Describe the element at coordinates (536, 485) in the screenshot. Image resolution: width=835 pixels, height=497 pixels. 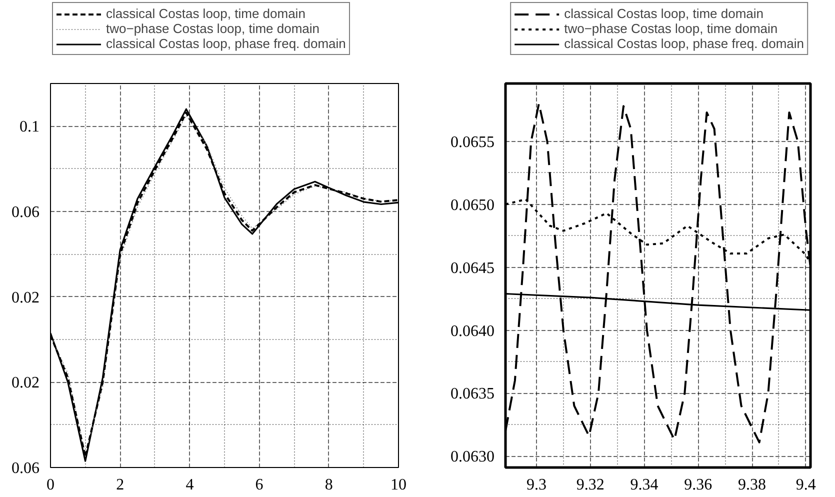
I see `x-tick-label: 9.3` at that location.